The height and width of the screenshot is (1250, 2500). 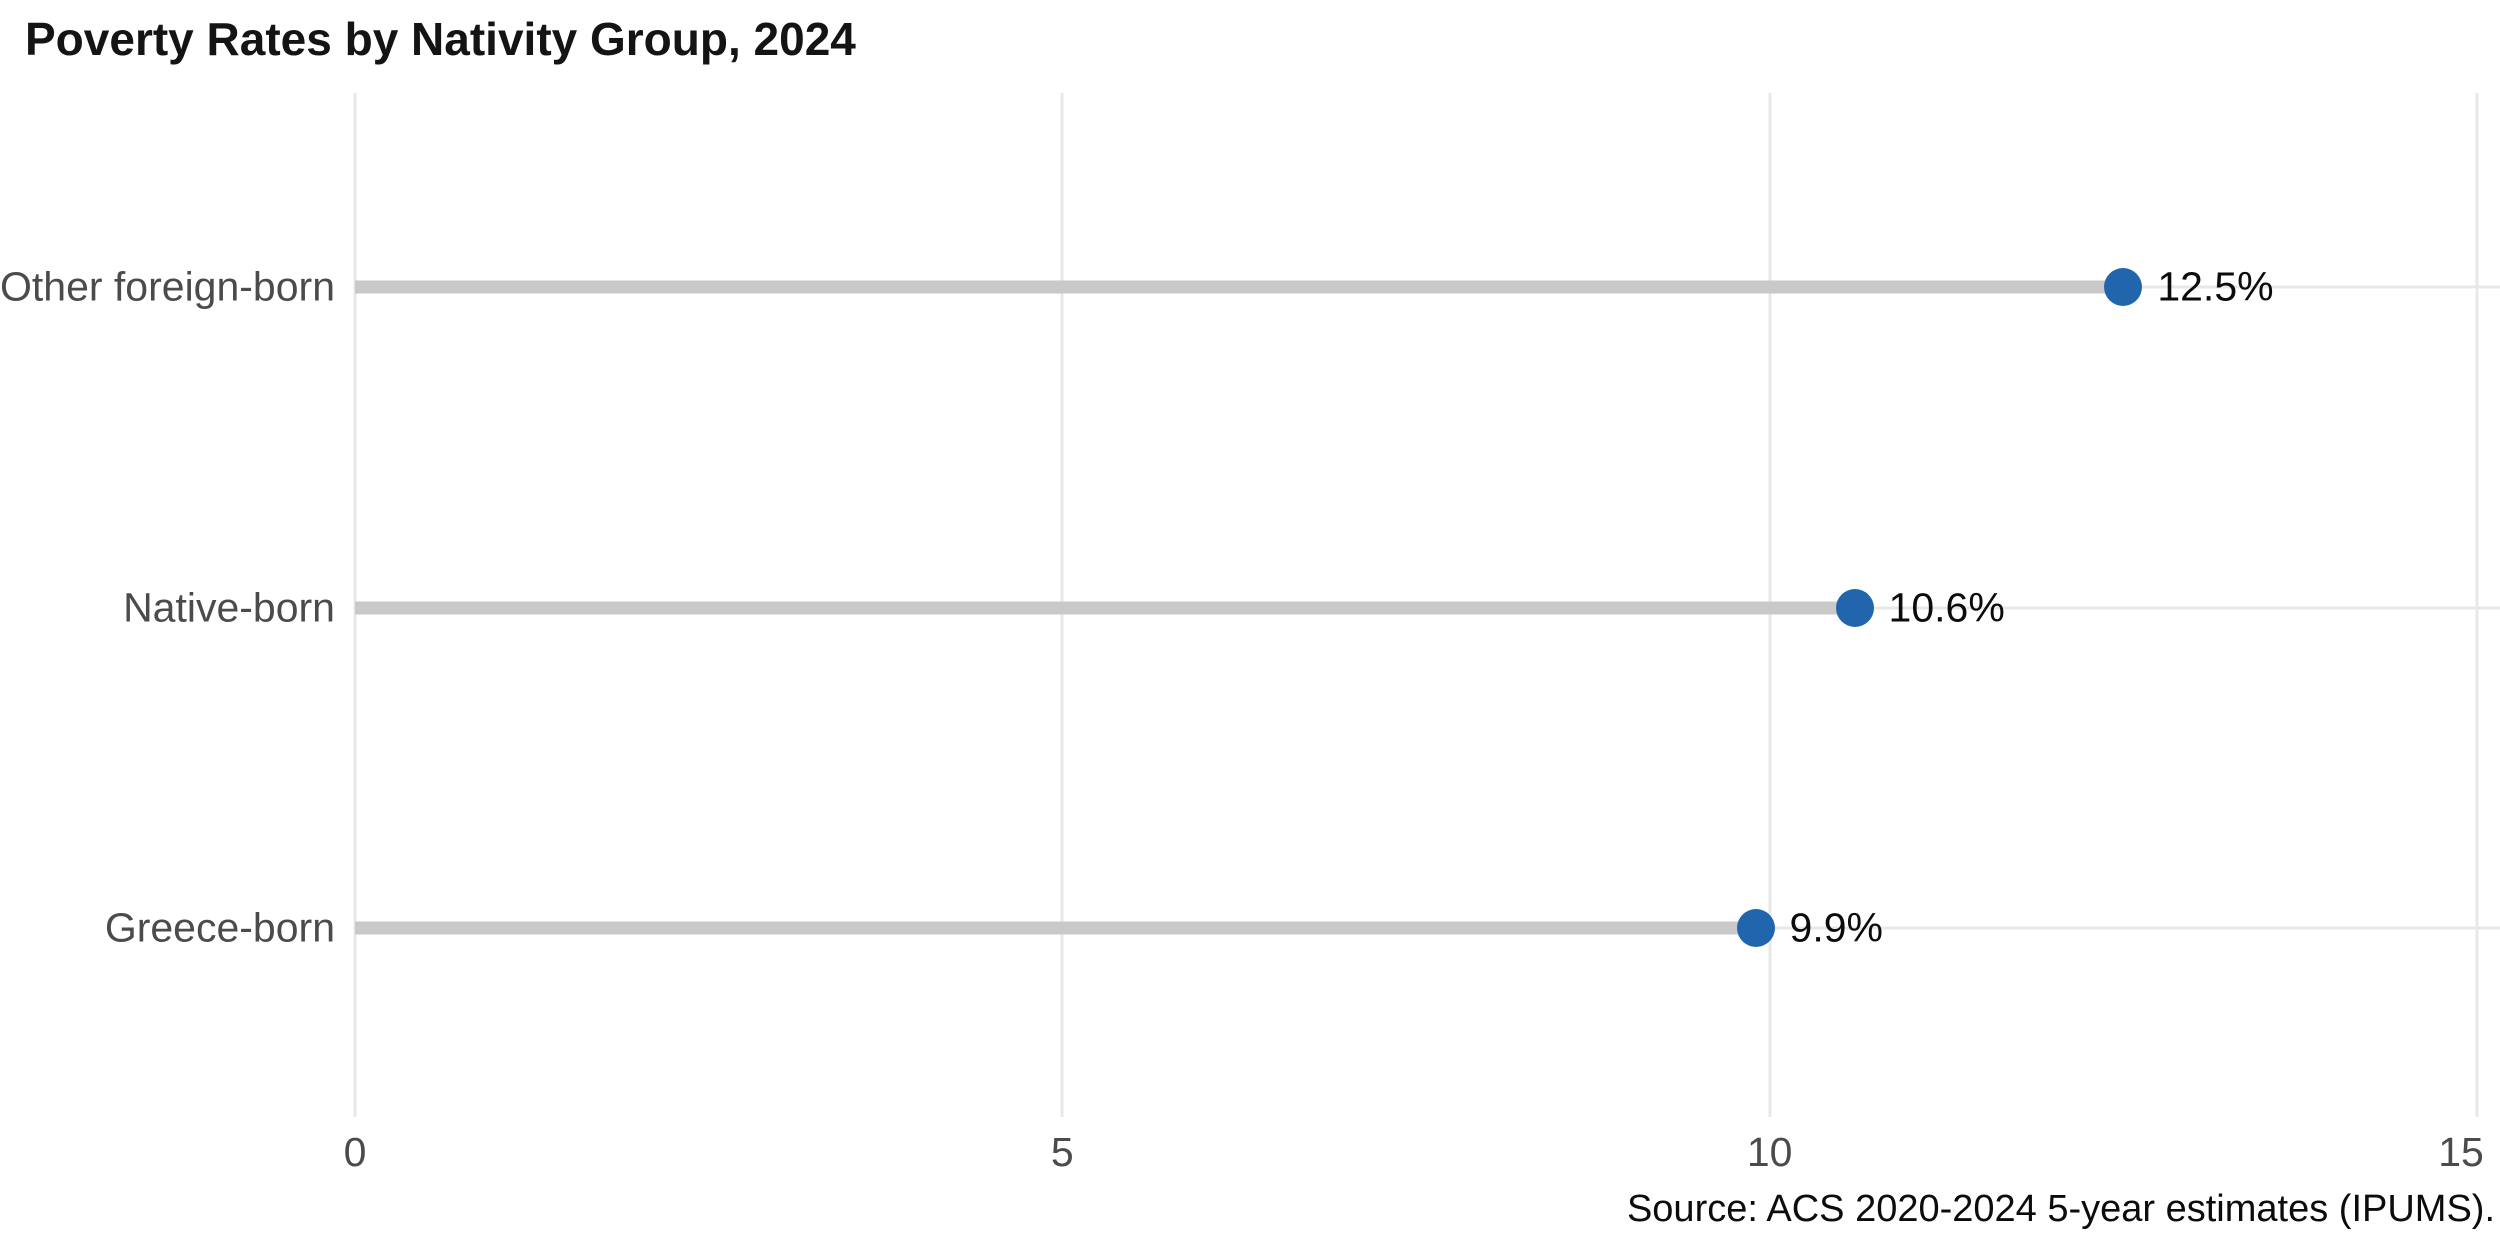 I want to click on x-tick-label: 0, so click(x=355, y=1152).